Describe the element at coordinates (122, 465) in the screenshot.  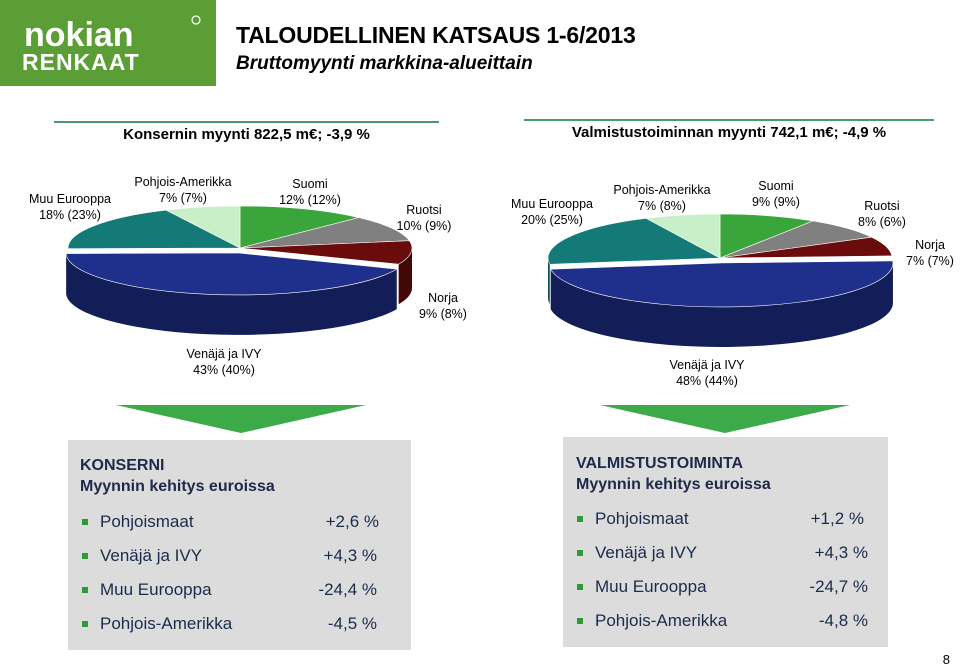
I see `konserni-heading-1: KONSERNI` at that location.